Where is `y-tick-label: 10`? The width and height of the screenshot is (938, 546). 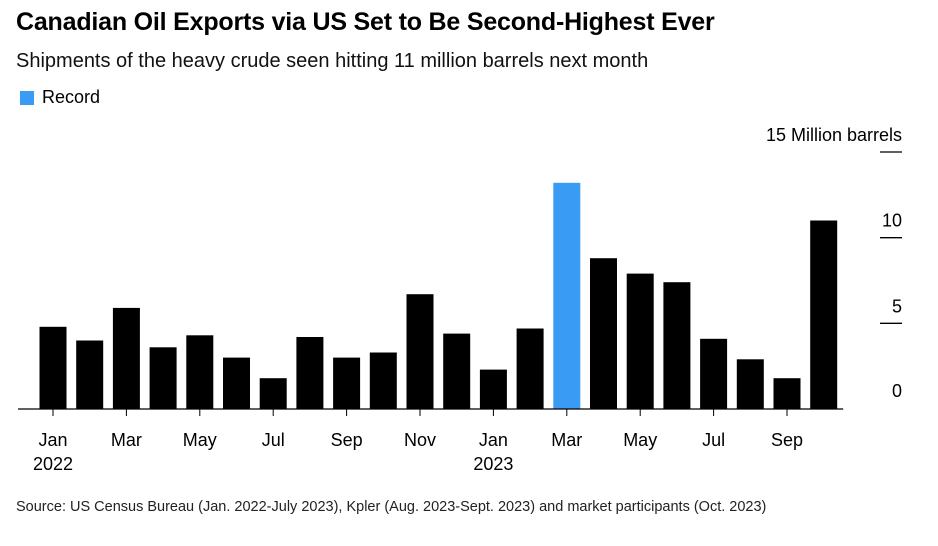
y-tick-label: 10 is located at coordinates (892, 221).